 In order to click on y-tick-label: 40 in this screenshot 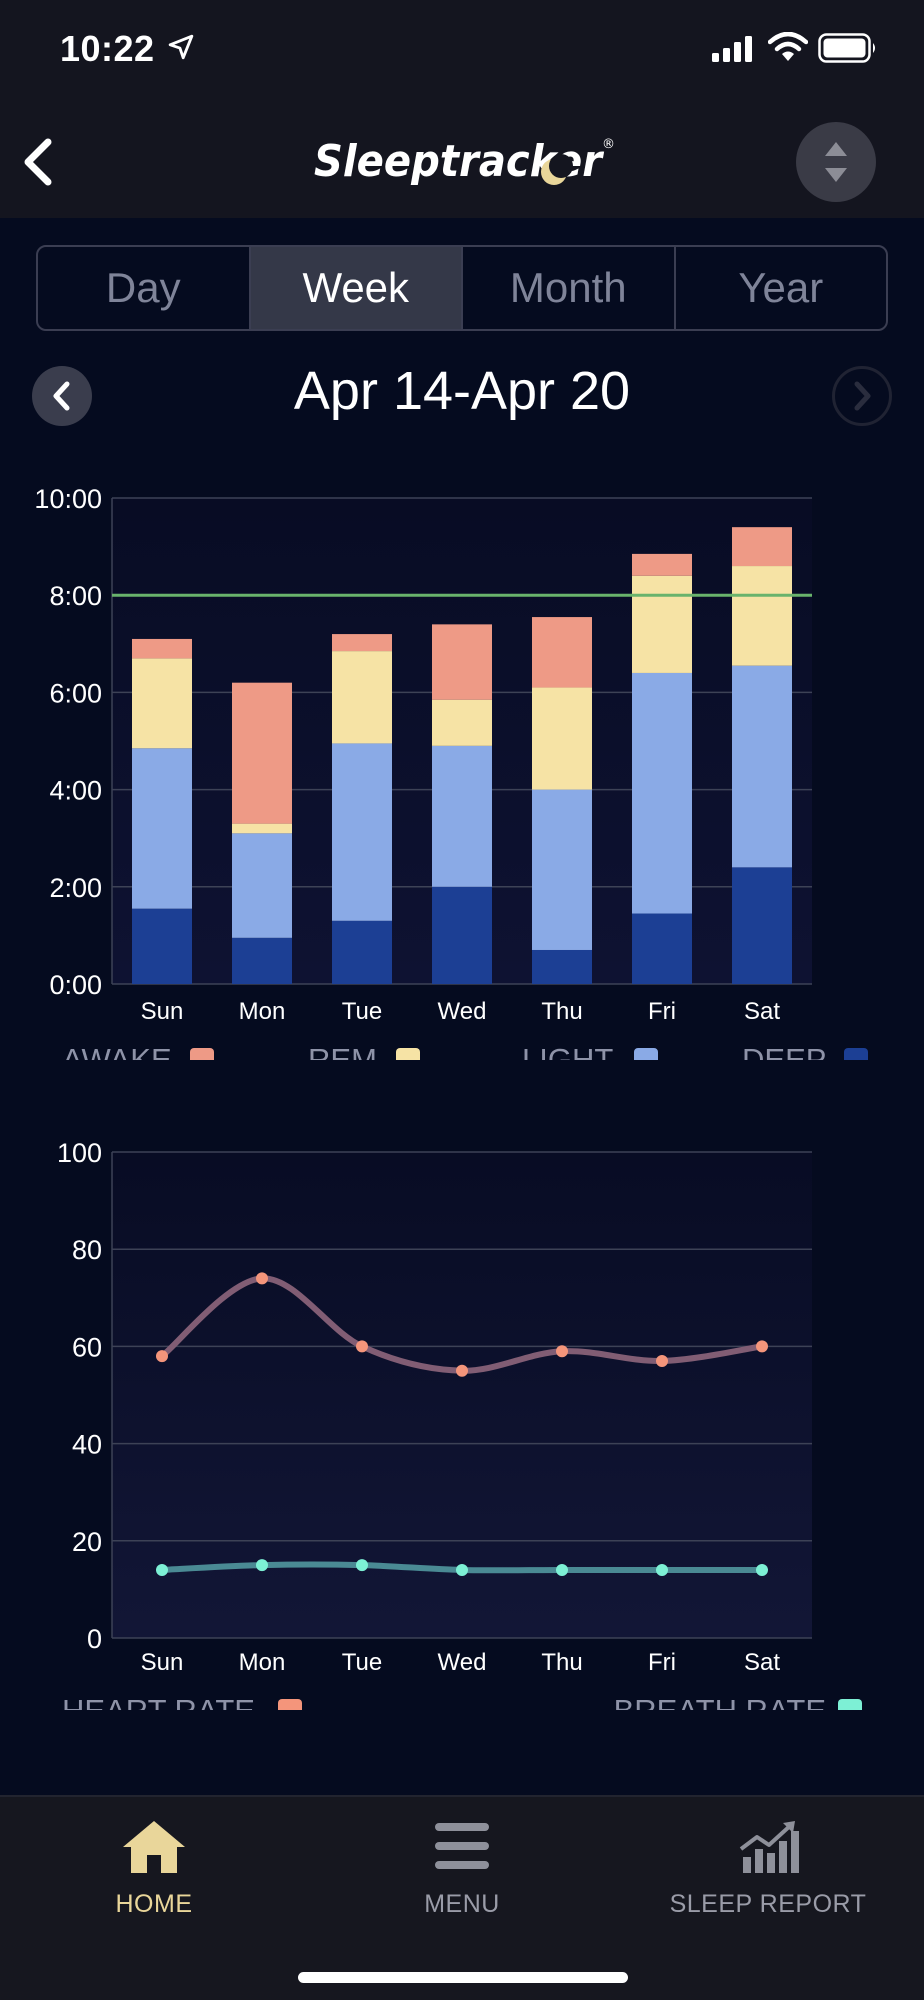, I will do `click(87, 1445)`.